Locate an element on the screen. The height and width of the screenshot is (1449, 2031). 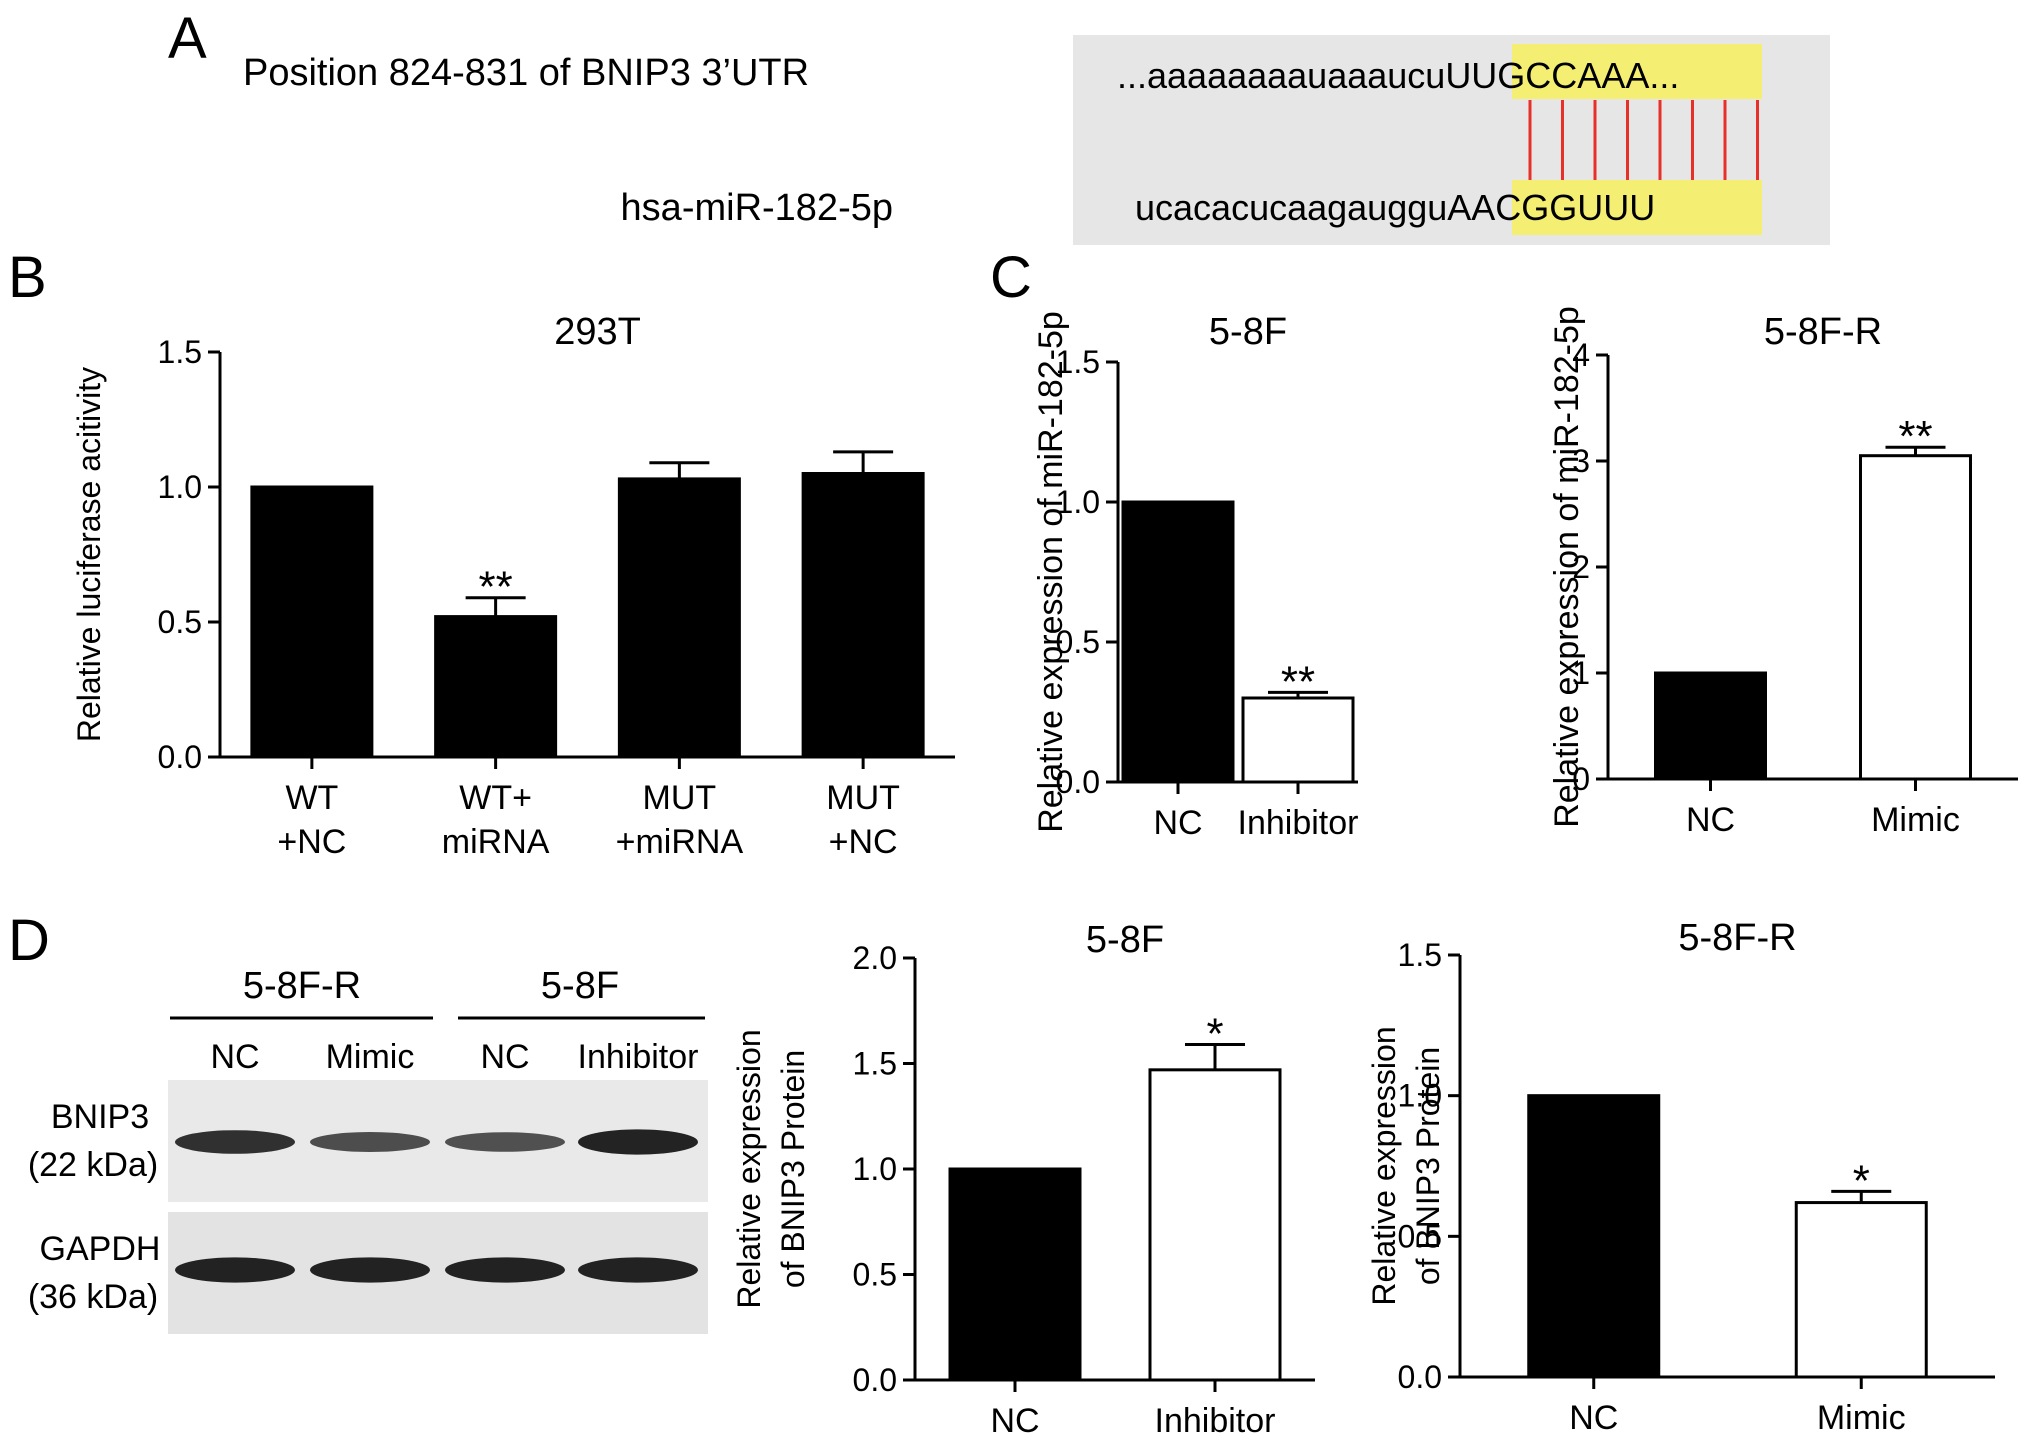
y-tick-label: 1 is located at coordinates (1581, 673).